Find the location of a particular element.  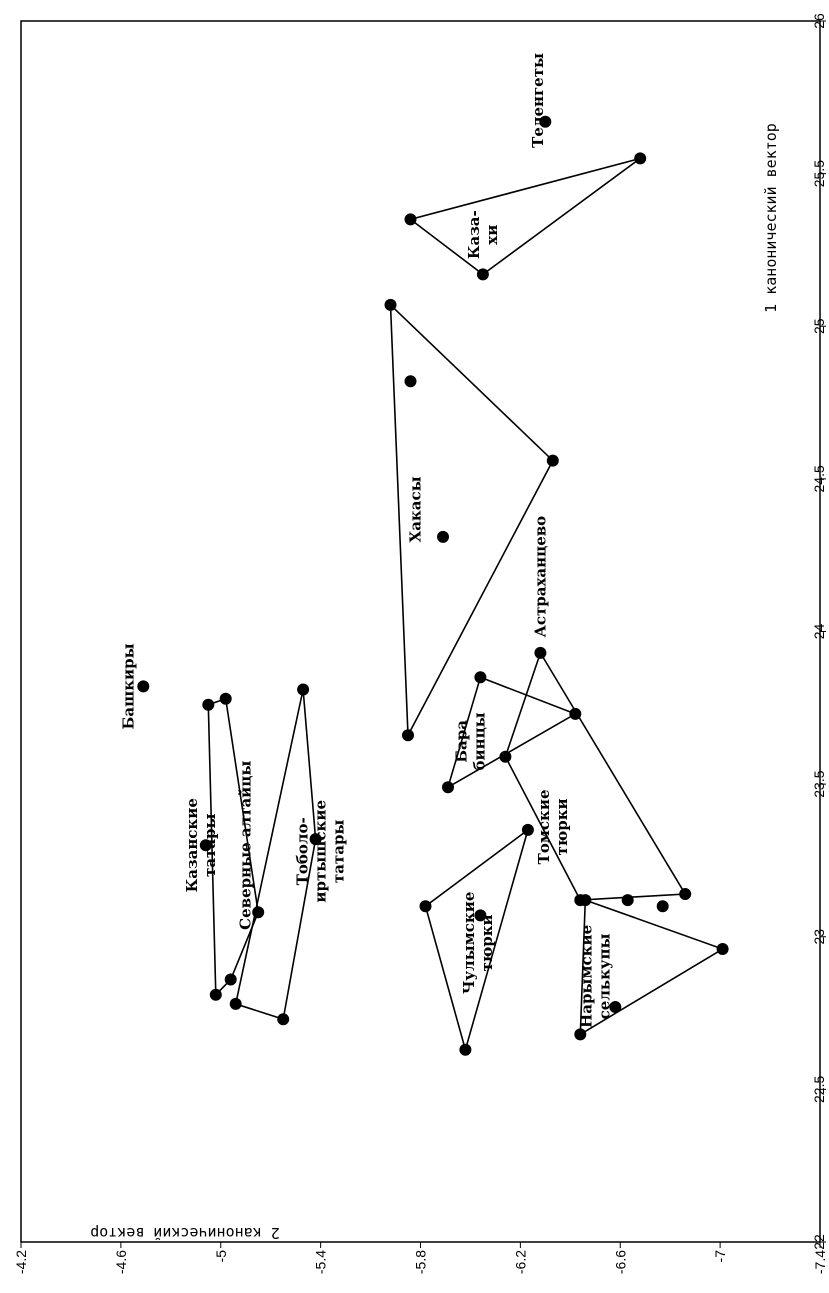

group-label: Нарымскиеселькупы is located at coordinates (595, 976).